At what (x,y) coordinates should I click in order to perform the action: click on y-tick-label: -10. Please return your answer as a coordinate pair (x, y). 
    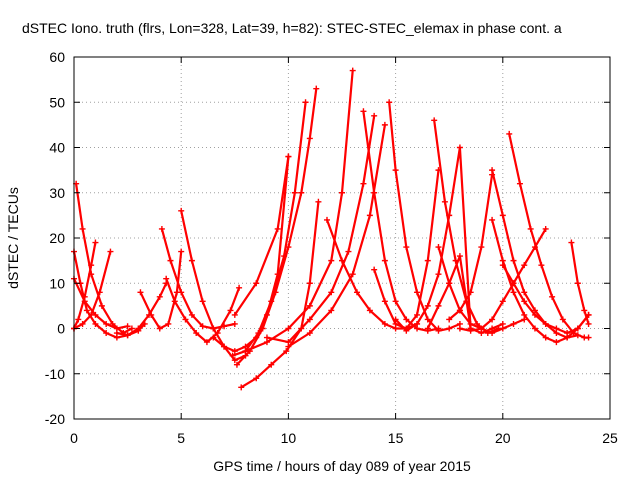
    Looking at the image, I should click on (55, 374).